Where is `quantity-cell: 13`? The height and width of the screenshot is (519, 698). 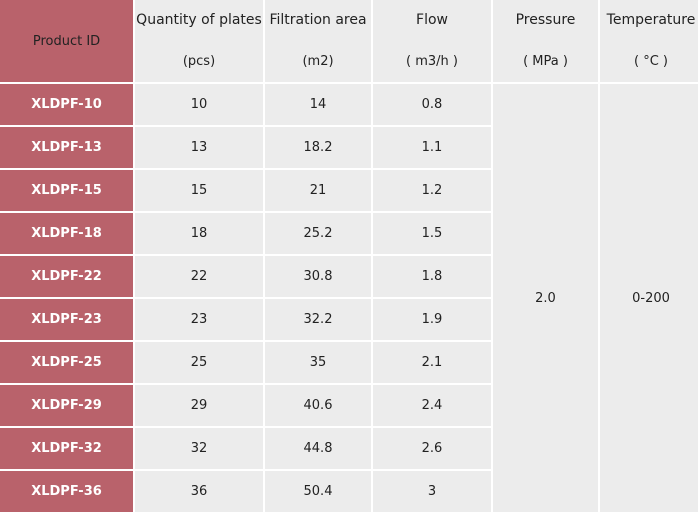
quantity-cell: 13 is located at coordinates (199, 147).